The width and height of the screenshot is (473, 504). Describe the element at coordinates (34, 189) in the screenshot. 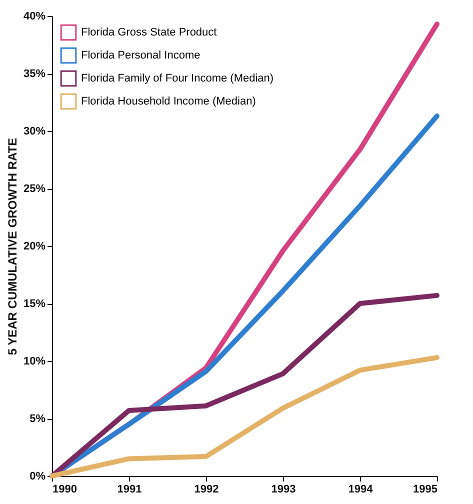

I see `y-tick-label: 25%` at that location.